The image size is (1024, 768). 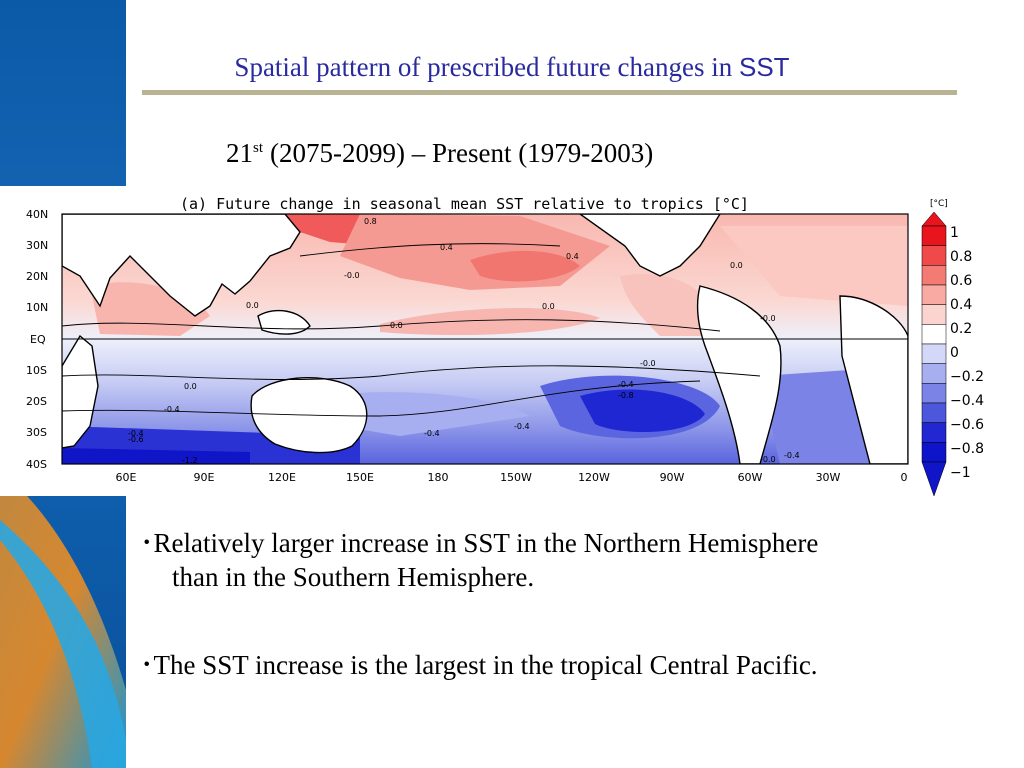 What do you see at coordinates (954, 233) in the screenshot?
I see `colorbar-label: 1` at bounding box center [954, 233].